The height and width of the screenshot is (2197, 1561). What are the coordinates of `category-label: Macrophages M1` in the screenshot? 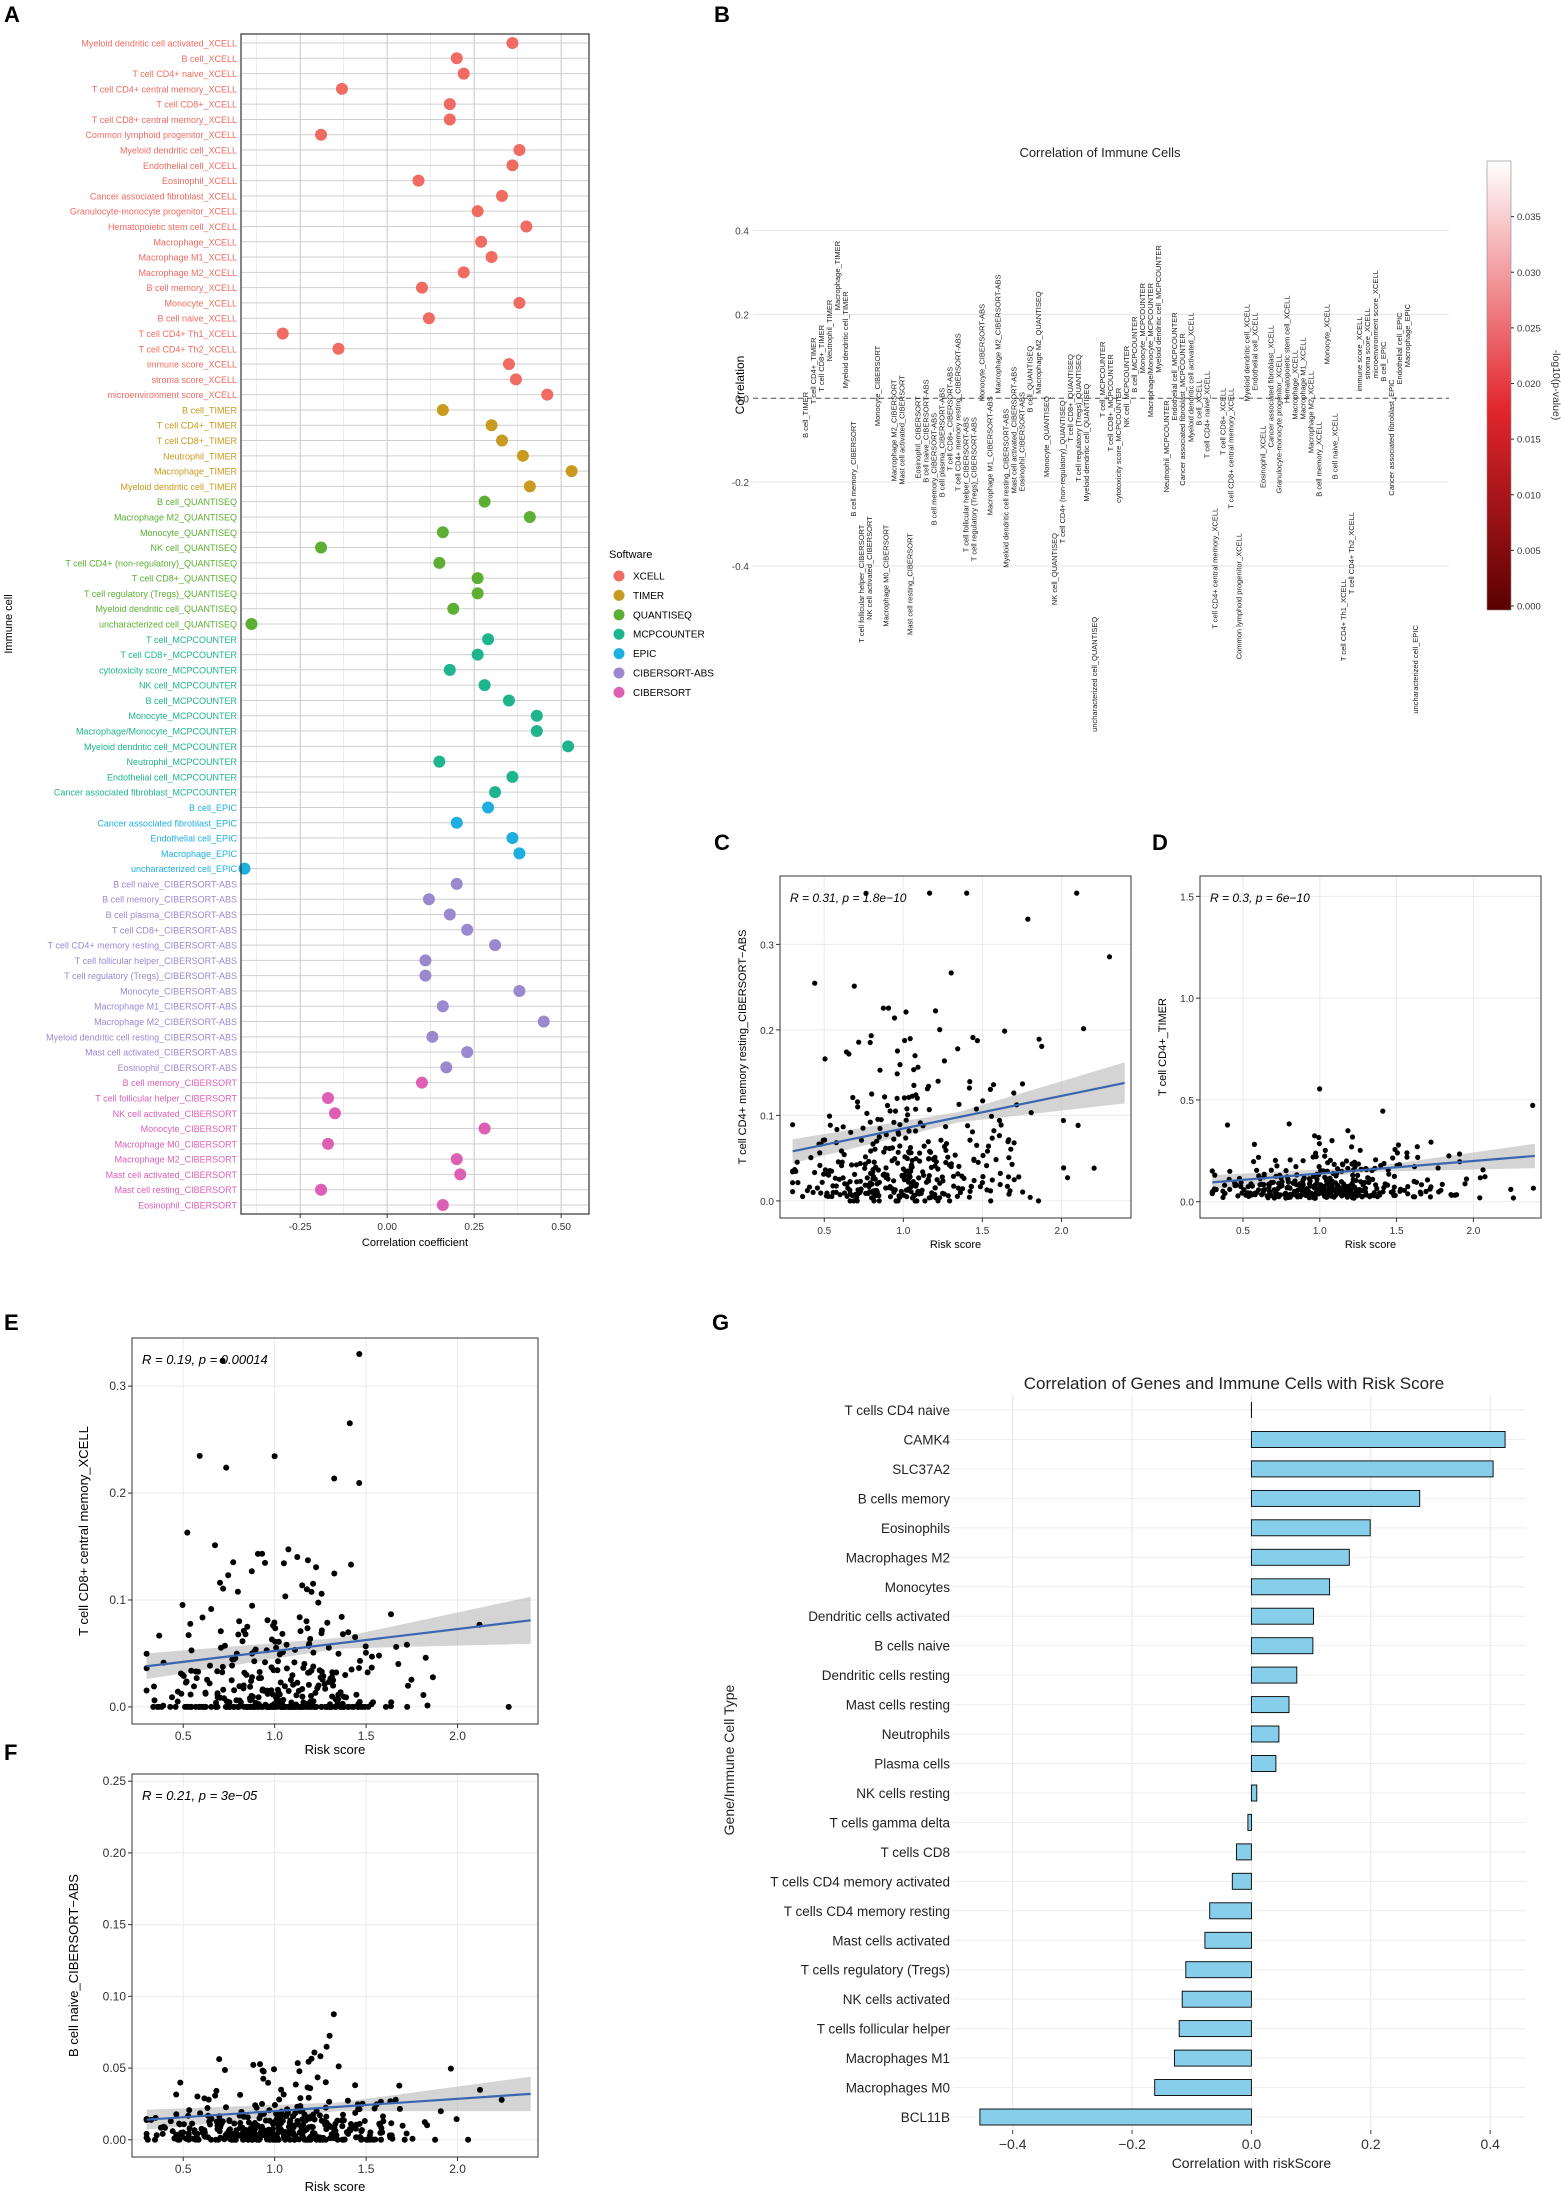 It's located at (898, 2058).